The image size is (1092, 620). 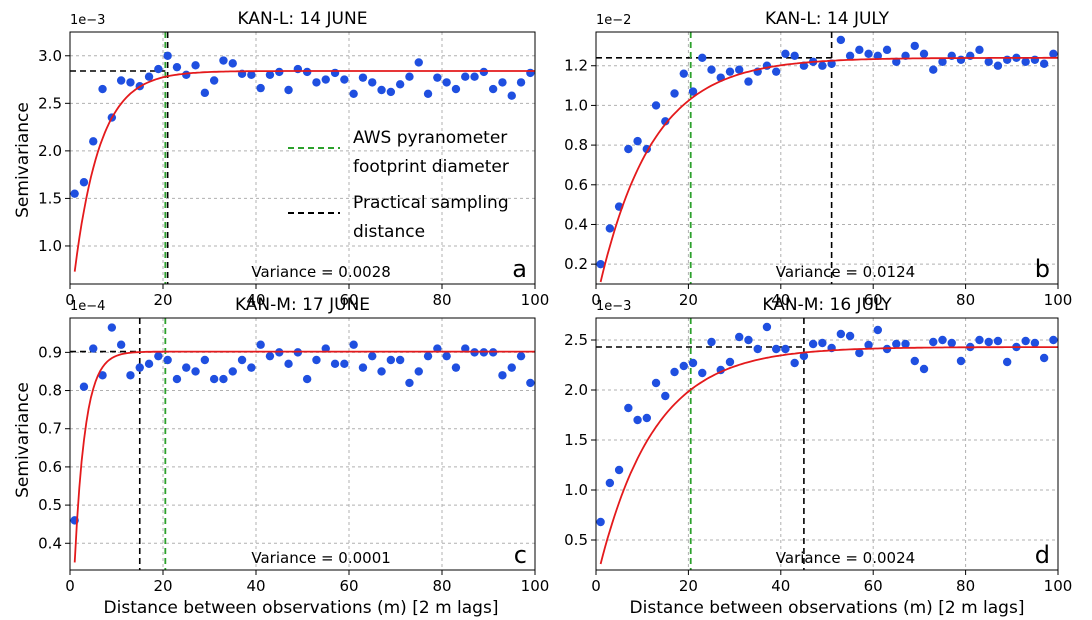 I want to click on y-tick-label: 1.0, so click(x=50, y=246).